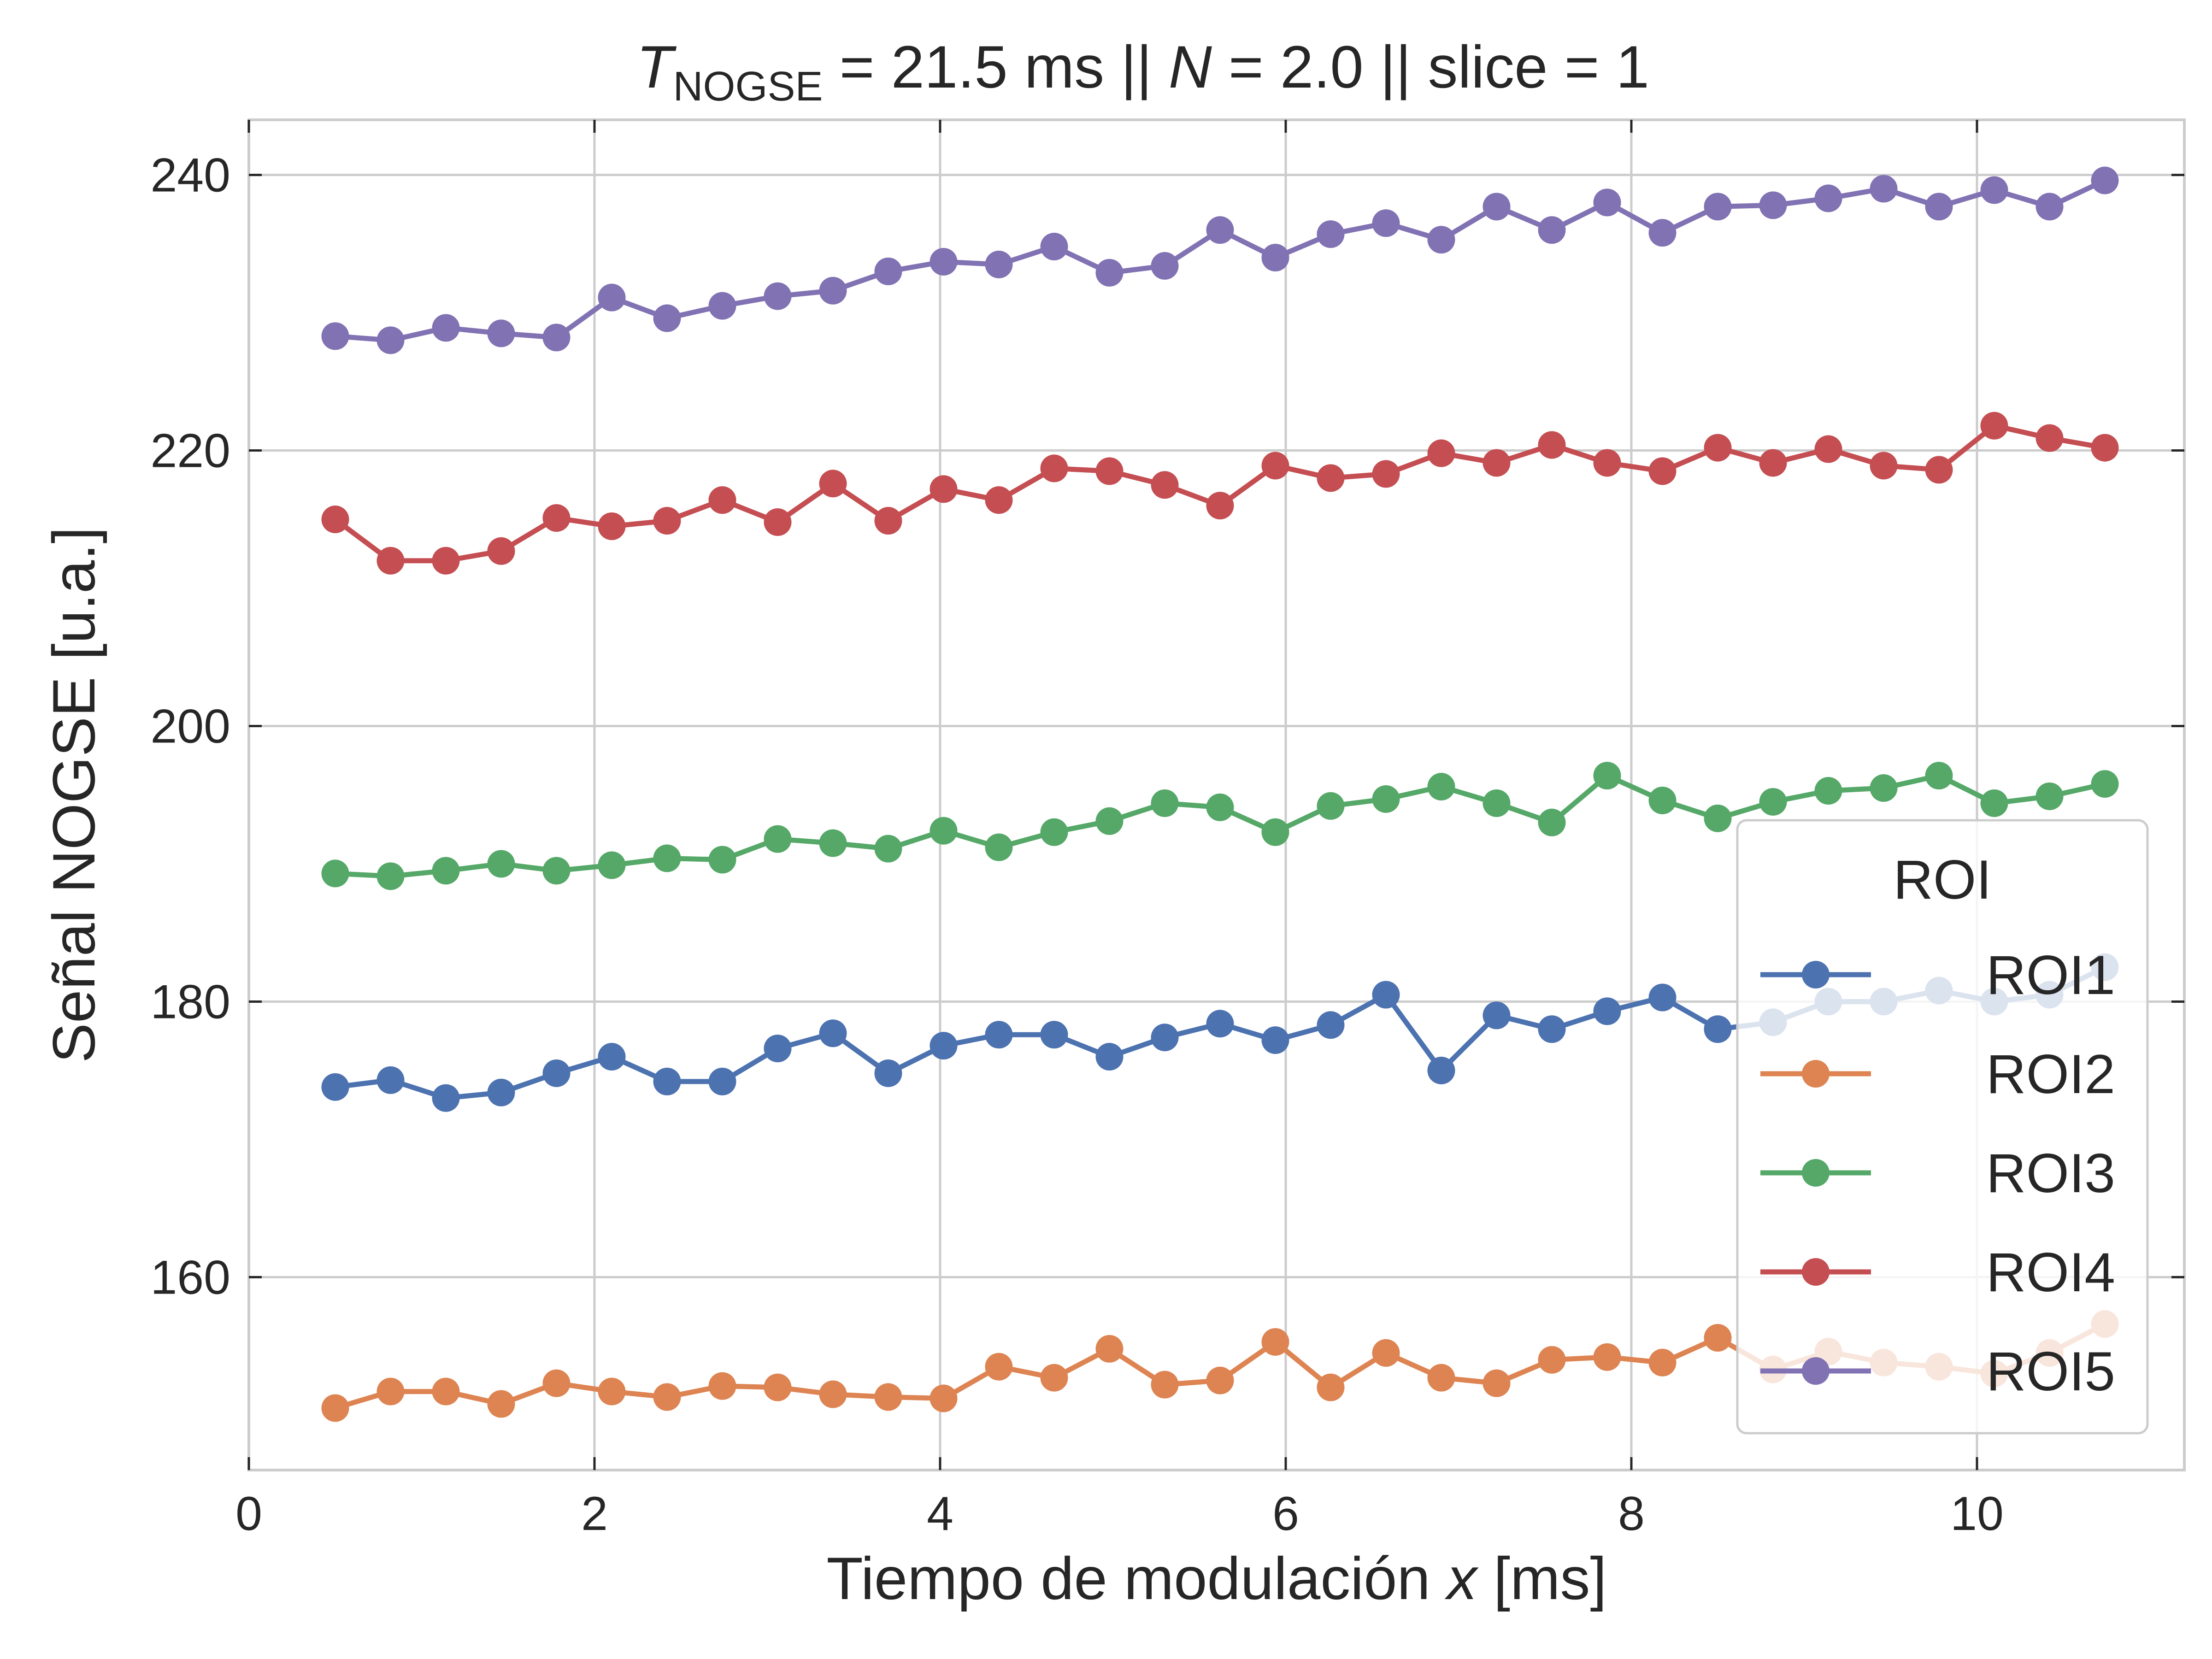 The width and height of the screenshot is (2212, 1659). I want to click on y-tick-label: 200, so click(190, 726).